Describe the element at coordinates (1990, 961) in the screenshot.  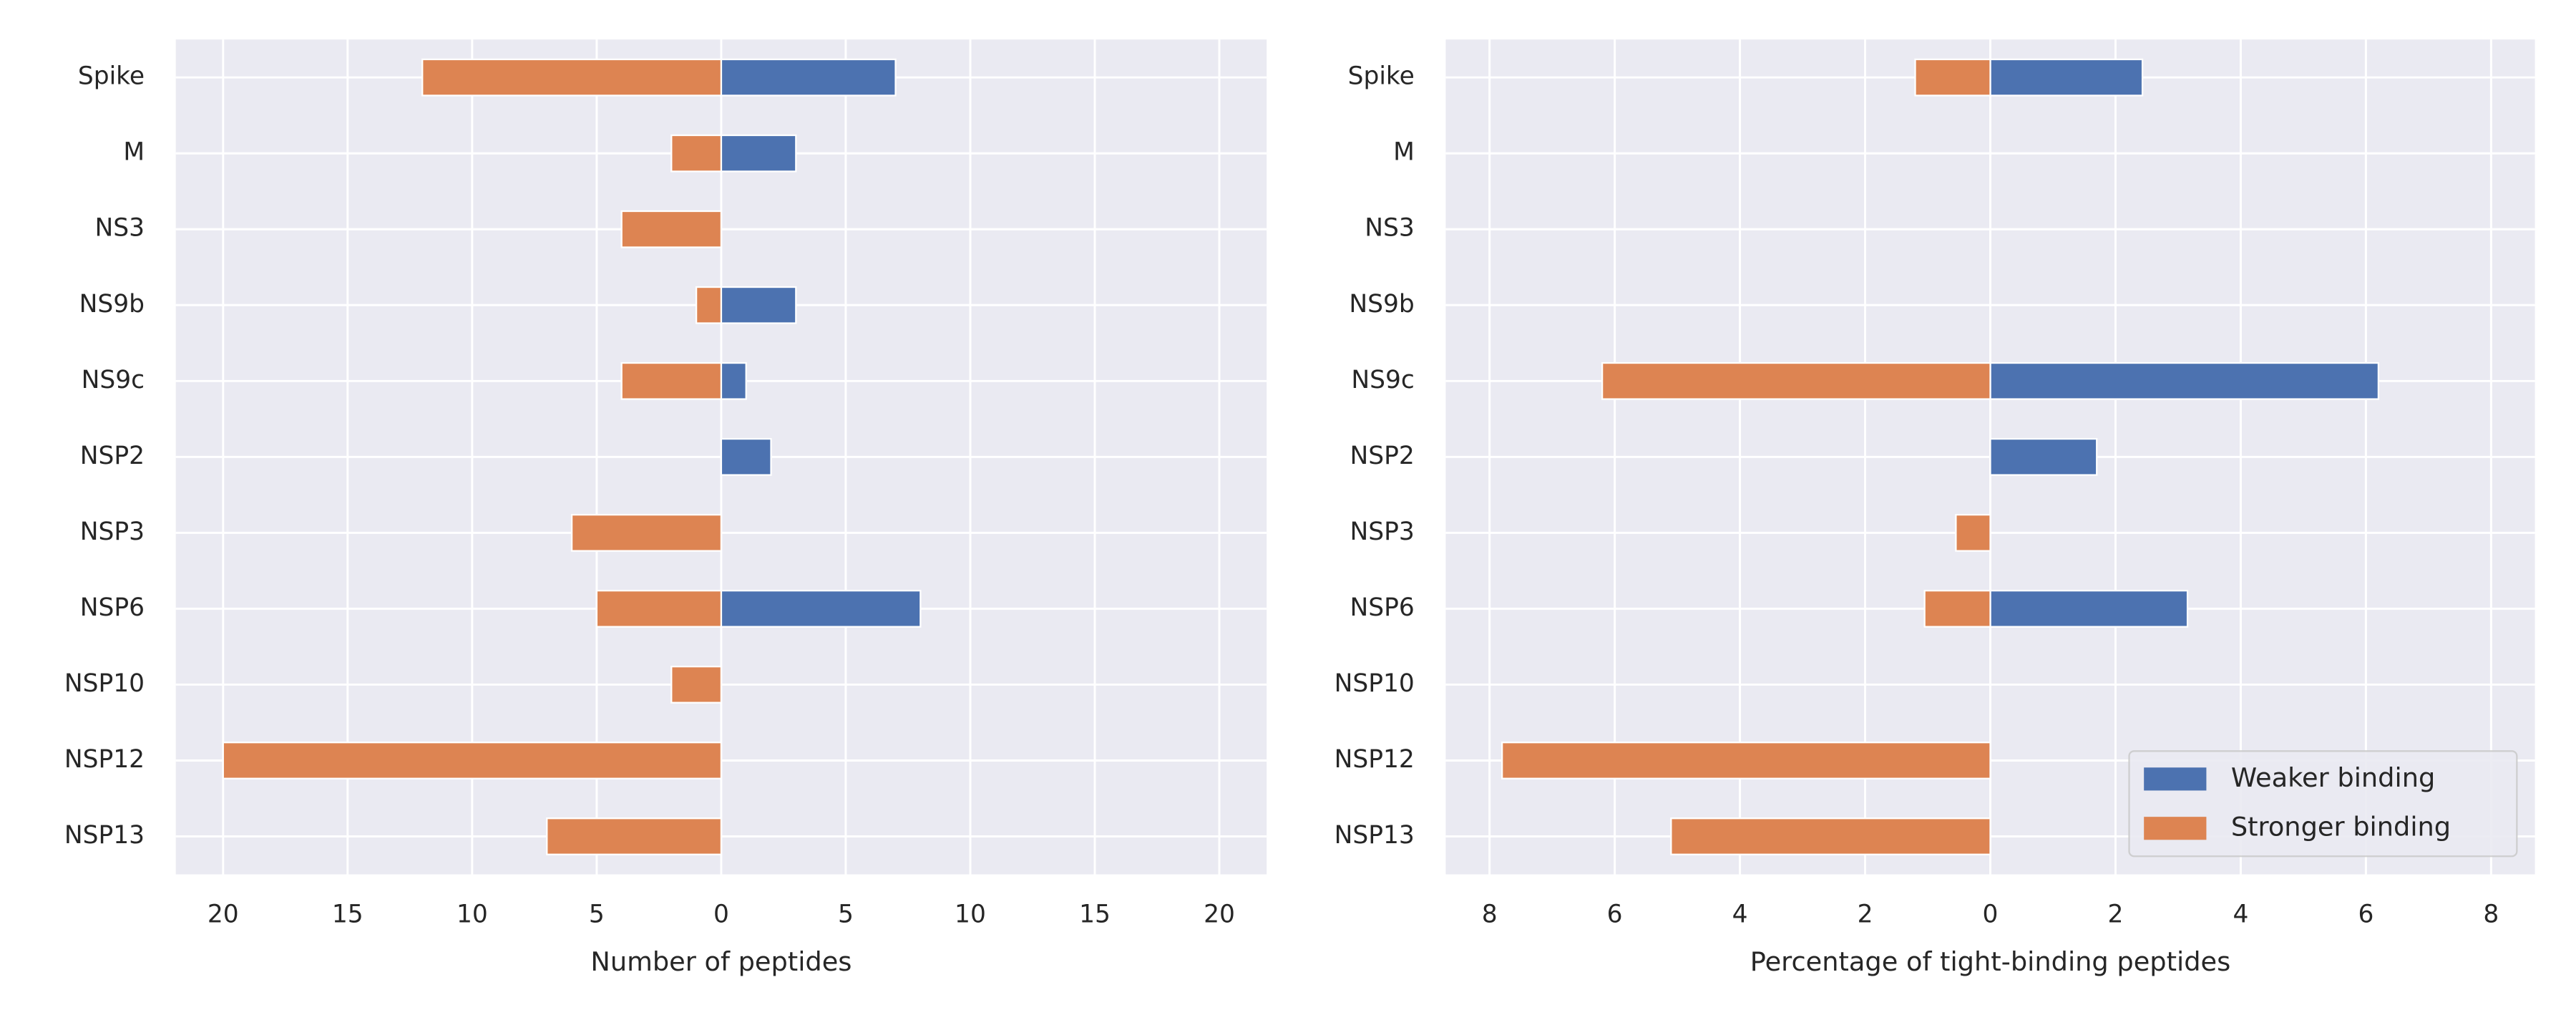
I see `x-axis-label: Percentage of tight-binding peptides` at that location.